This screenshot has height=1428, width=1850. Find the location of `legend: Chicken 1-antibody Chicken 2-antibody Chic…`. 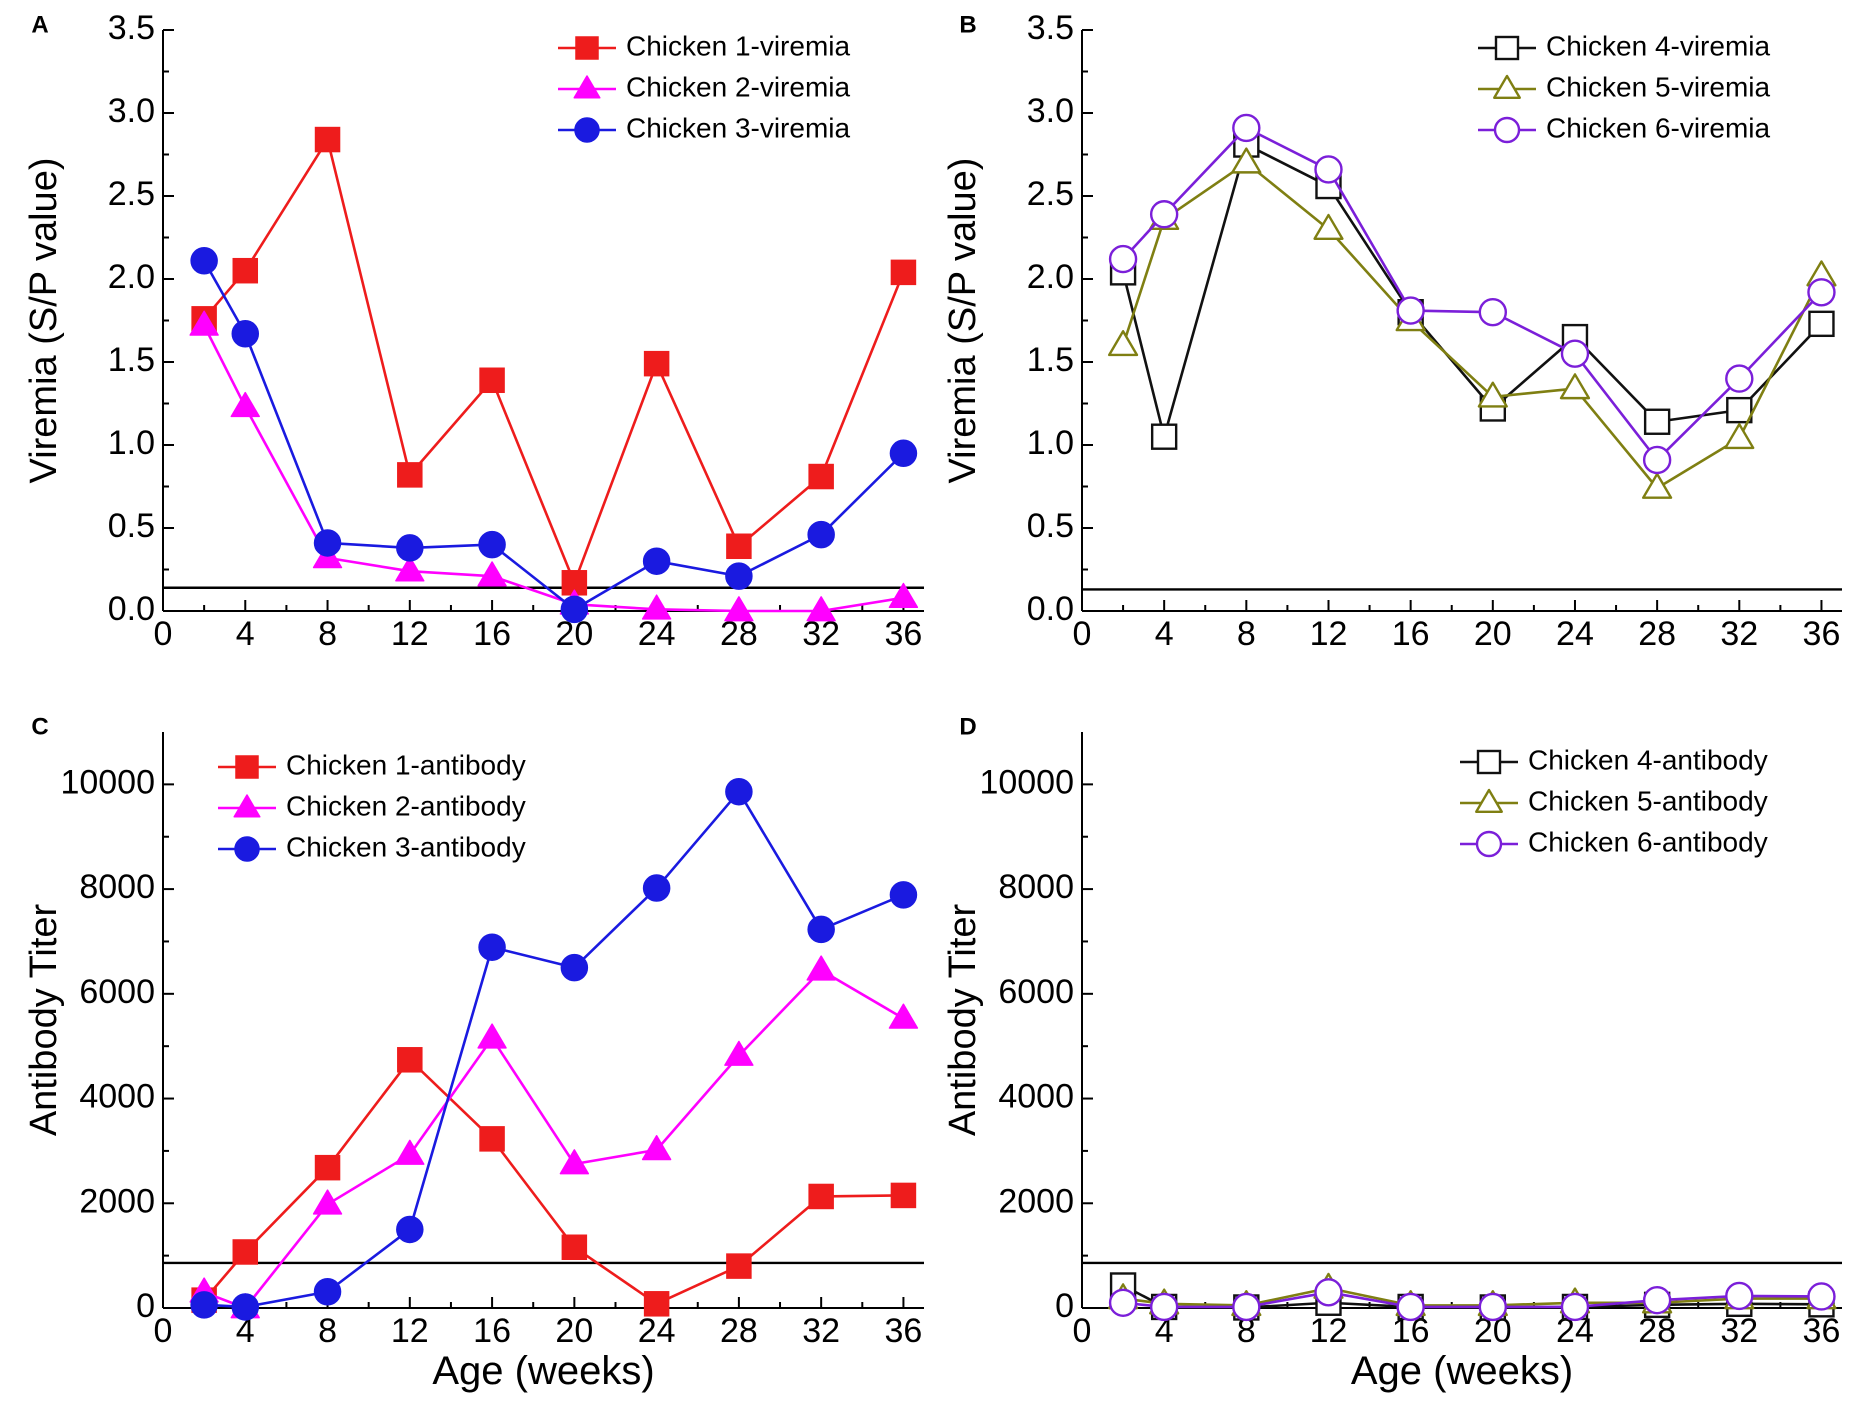

legend: Chicken 1-antibody Chicken 2-antibody Chic… is located at coordinates (372, 805).